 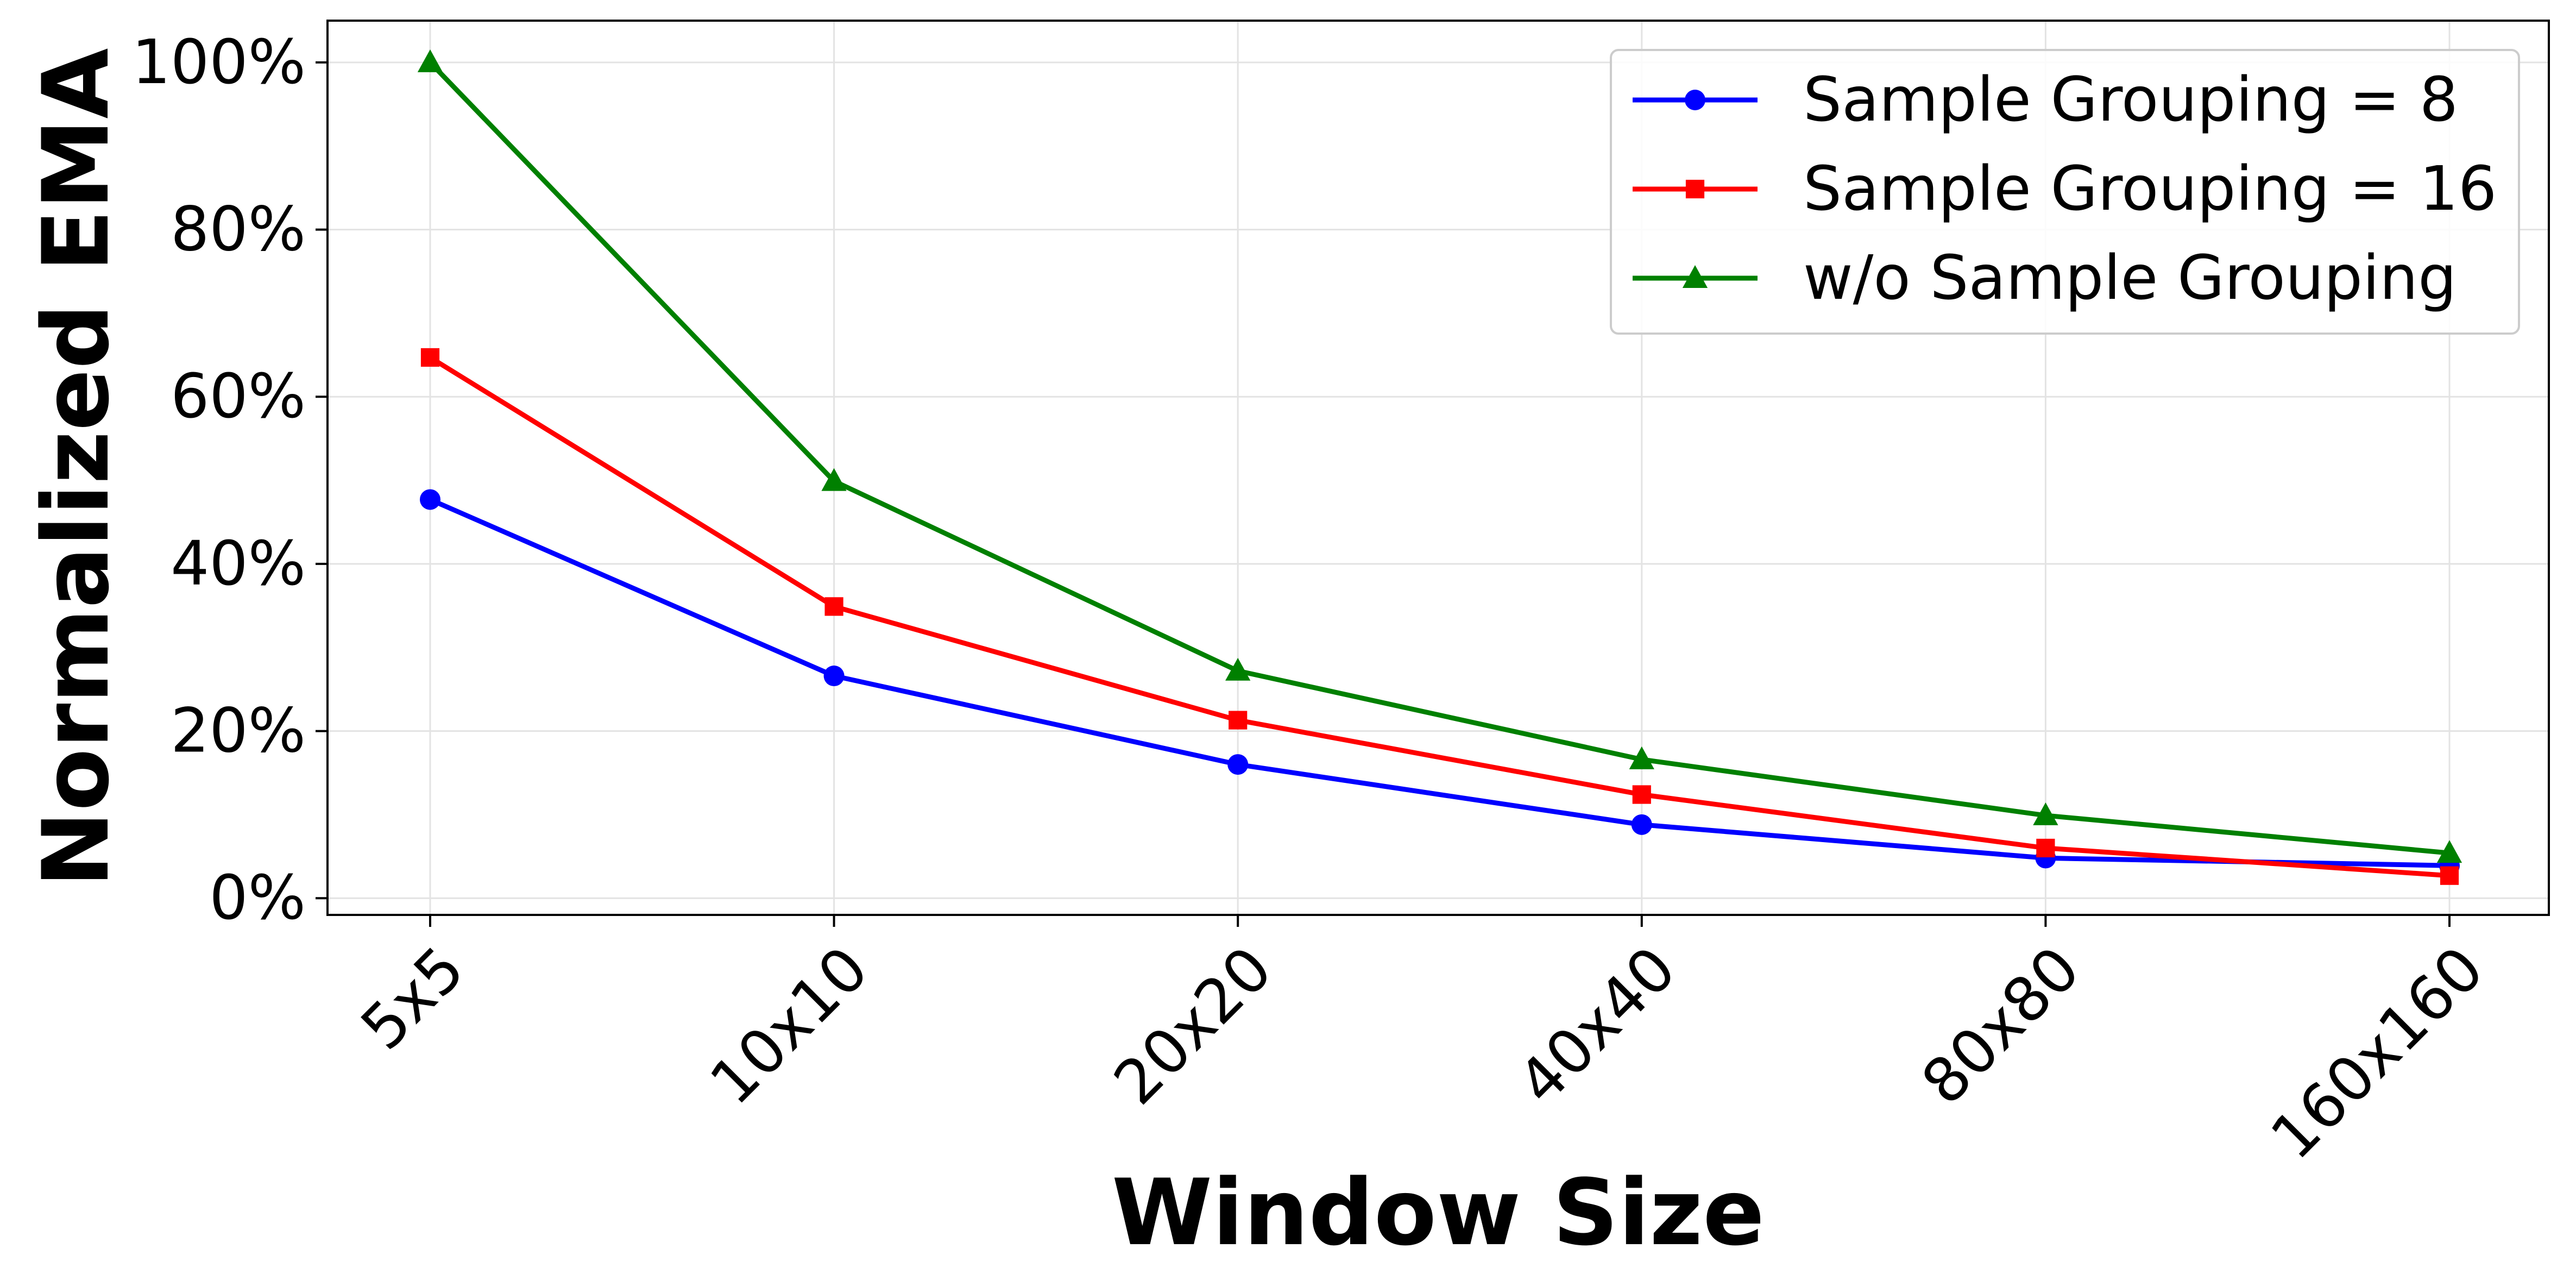 I want to click on legend-entry: Sample Grouping = 16, so click(x=2065, y=189).